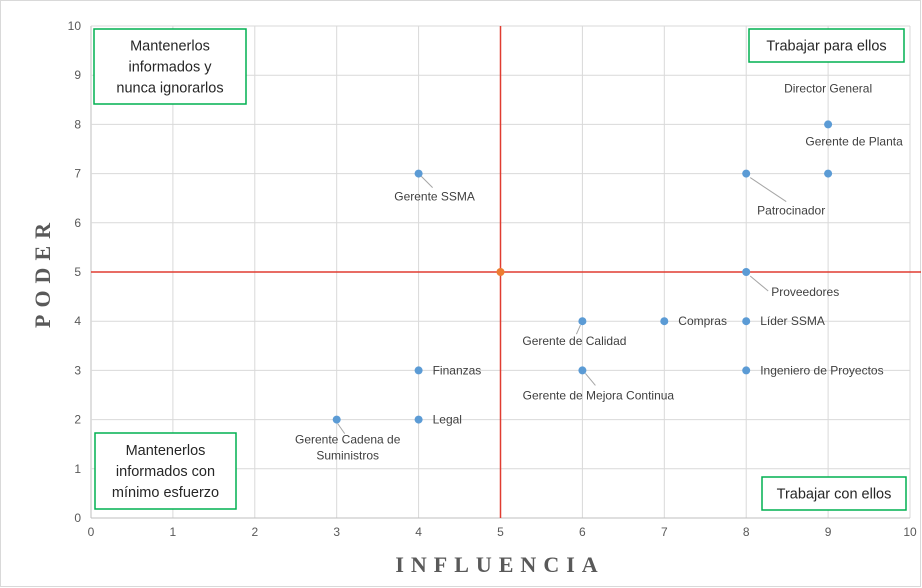 The height and width of the screenshot is (588, 922). I want to click on y-tick-label: 3, so click(77, 370).